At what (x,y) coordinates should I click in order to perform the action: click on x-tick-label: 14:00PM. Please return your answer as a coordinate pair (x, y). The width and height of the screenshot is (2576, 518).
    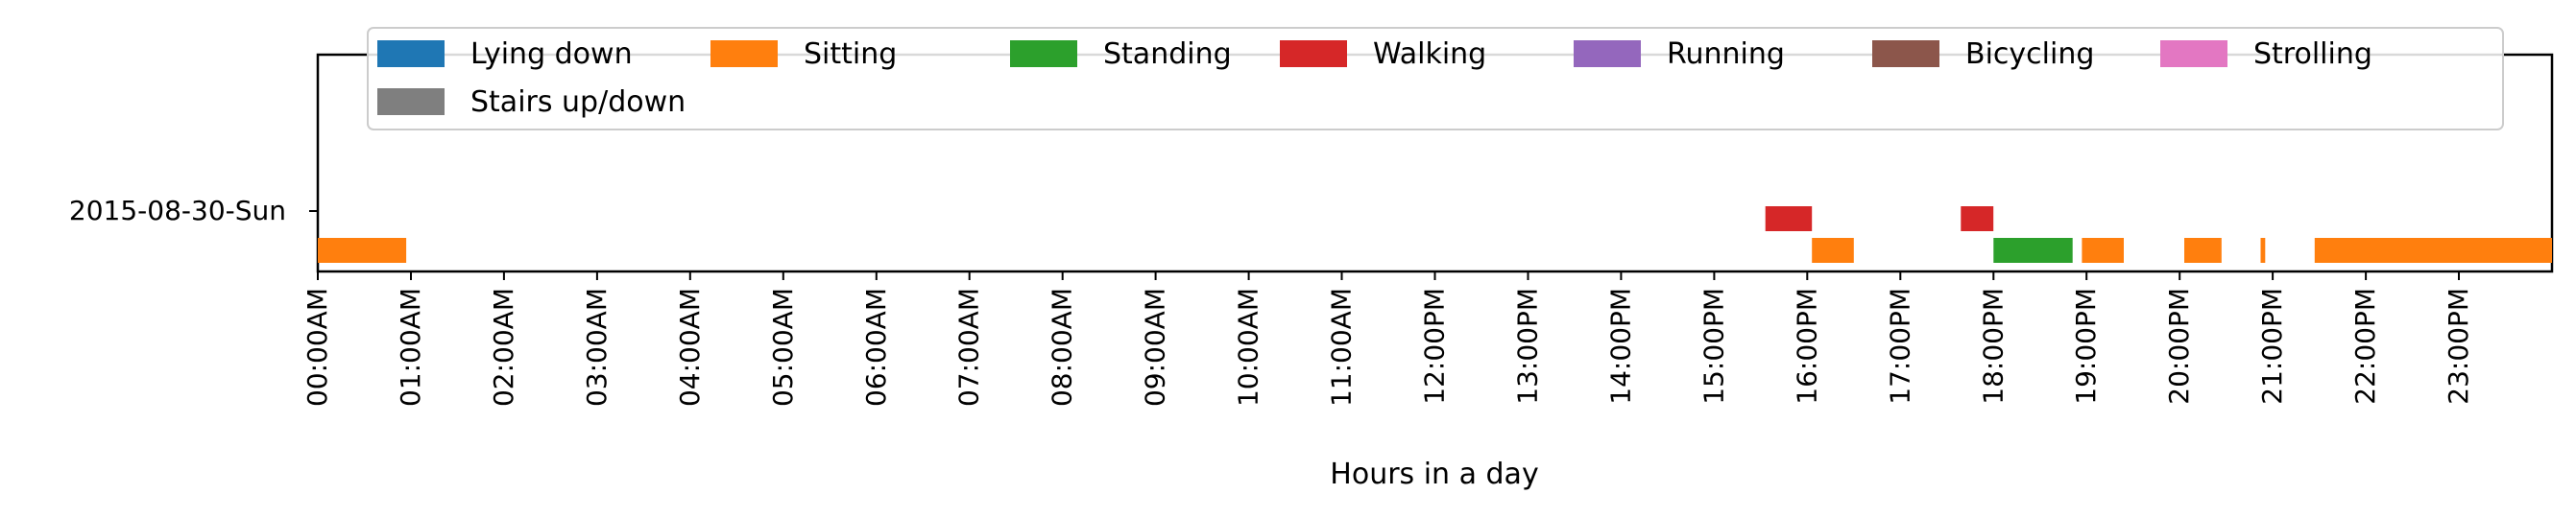
    Looking at the image, I should click on (1620, 346).